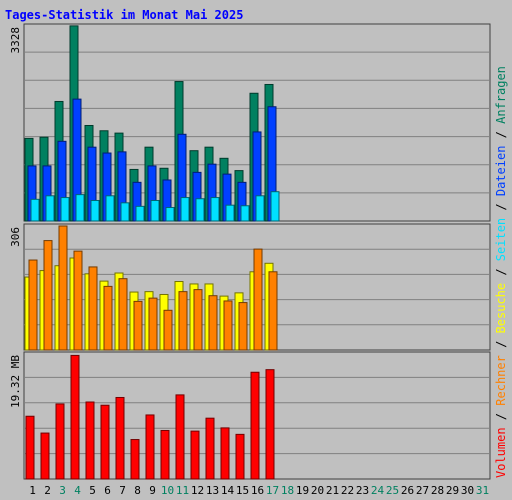  What do you see at coordinates (15, 381) in the screenshot?
I see `panel-max-label: 19.32 MB` at bounding box center [15, 381].